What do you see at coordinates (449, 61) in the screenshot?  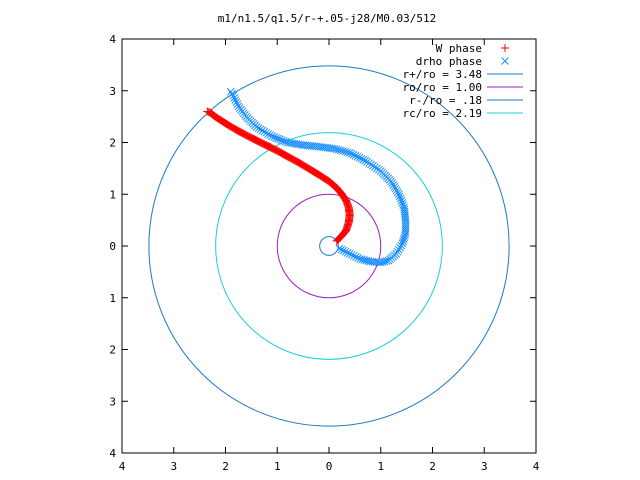 I see `legend-label: drho phase` at bounding box center [449, 61].